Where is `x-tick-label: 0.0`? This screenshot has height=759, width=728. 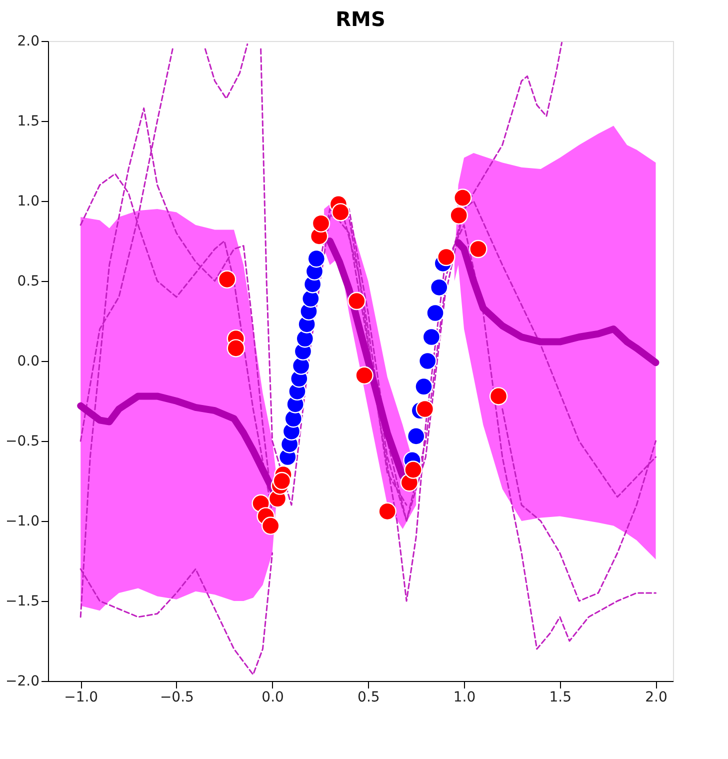
x-tick-label: 0.0 is located at coordinates (273, 698).